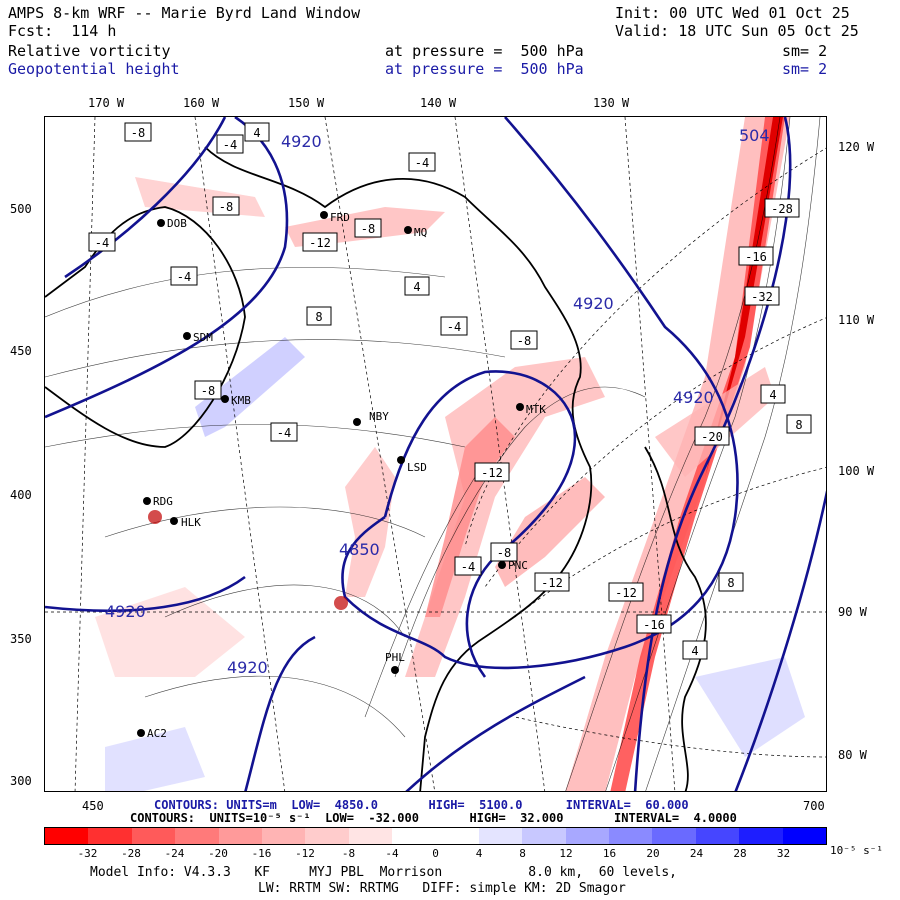  What do you see at coordinates (392, 853) in the screenshot?
I see `colorbar-tick-label: -4` at bounding box center [392, 853].